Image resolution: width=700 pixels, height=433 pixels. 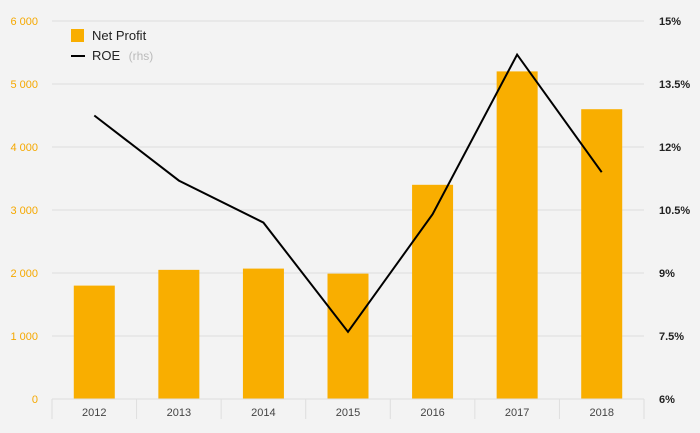 I want to click on y-right-tick-label: 10.5%, so click(x=674, y=211).